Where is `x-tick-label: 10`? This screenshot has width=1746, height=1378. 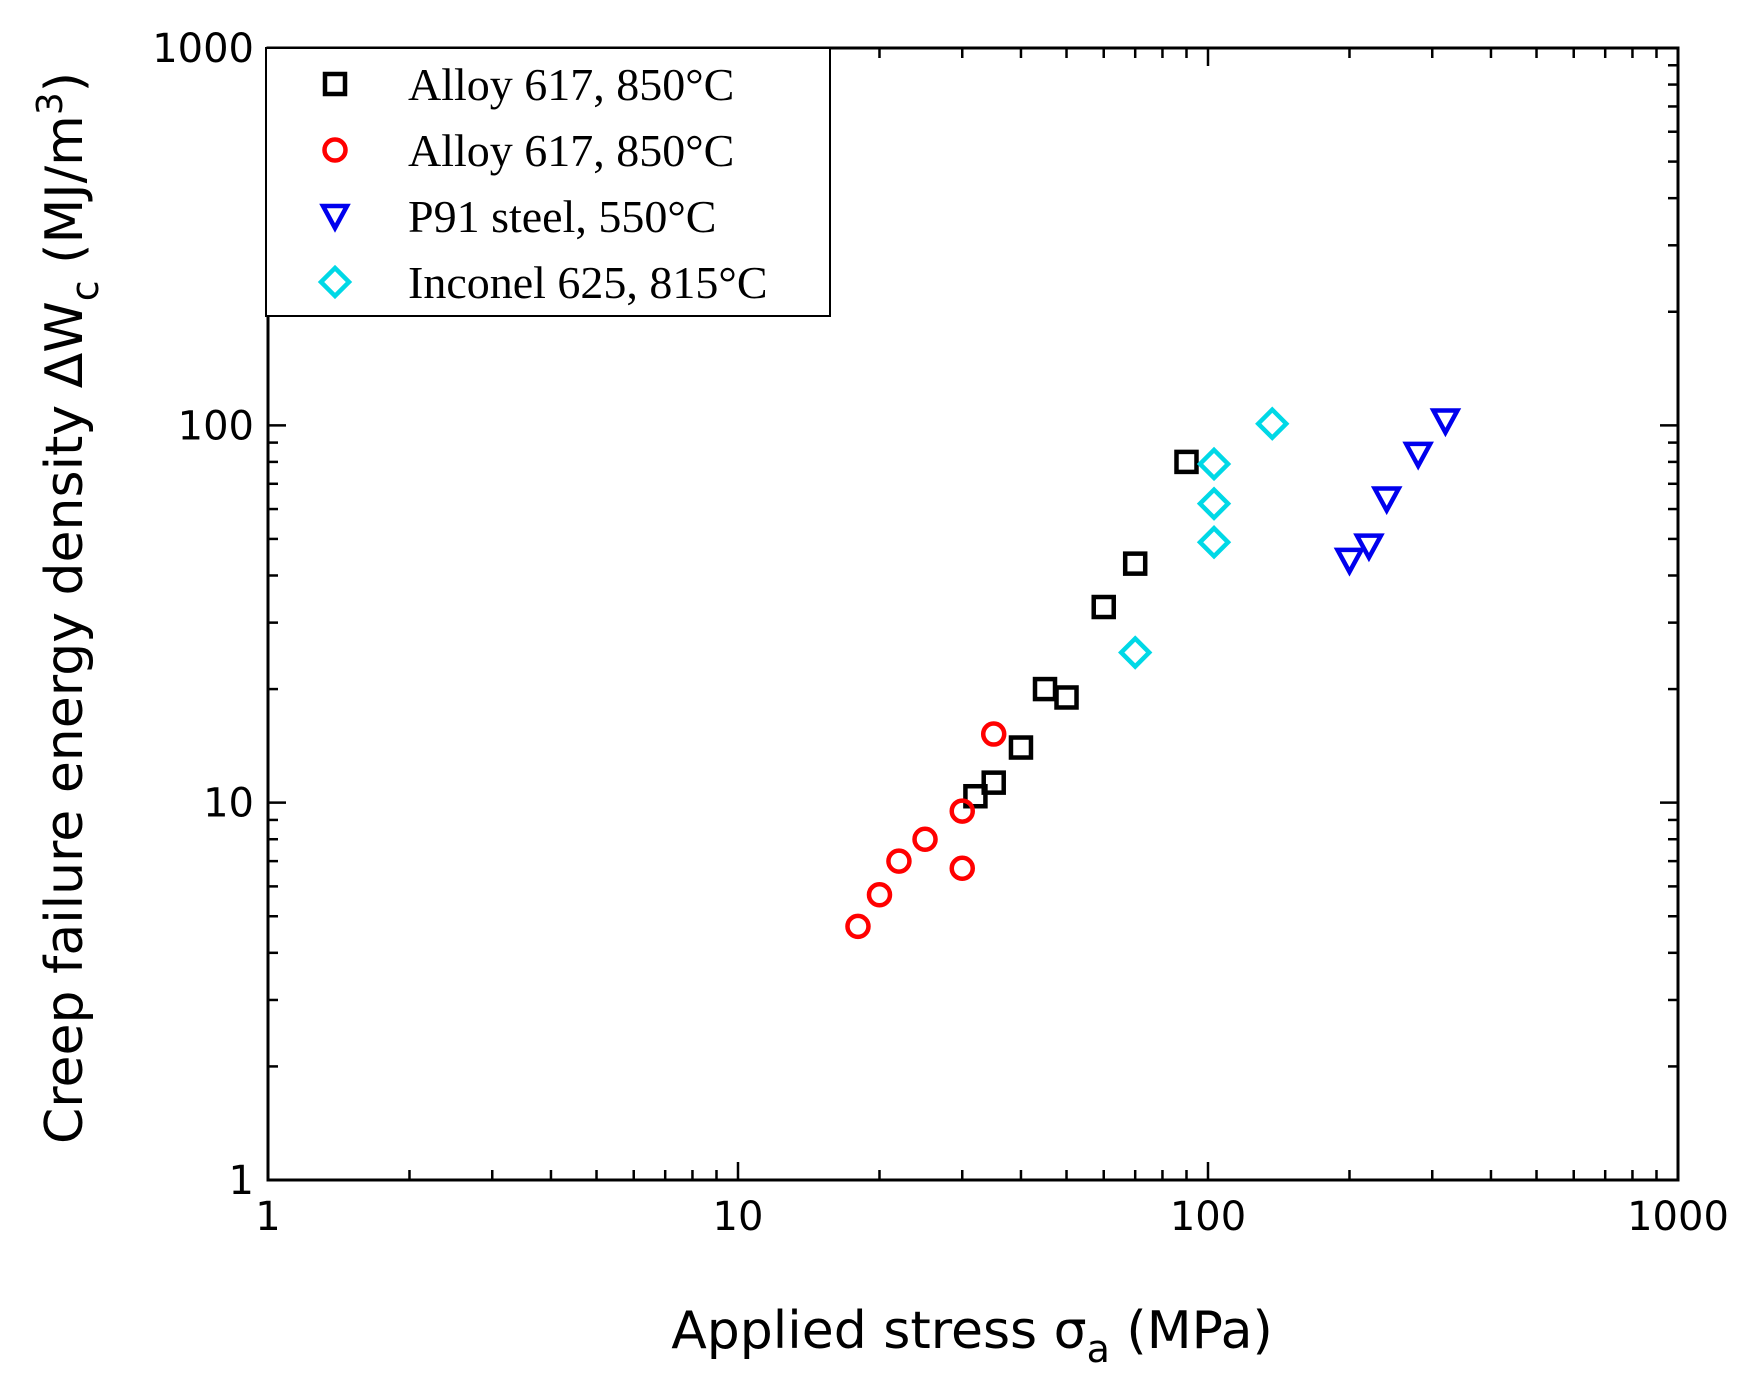
x-tick-label: 10 is located at coordinates (738, 1217).